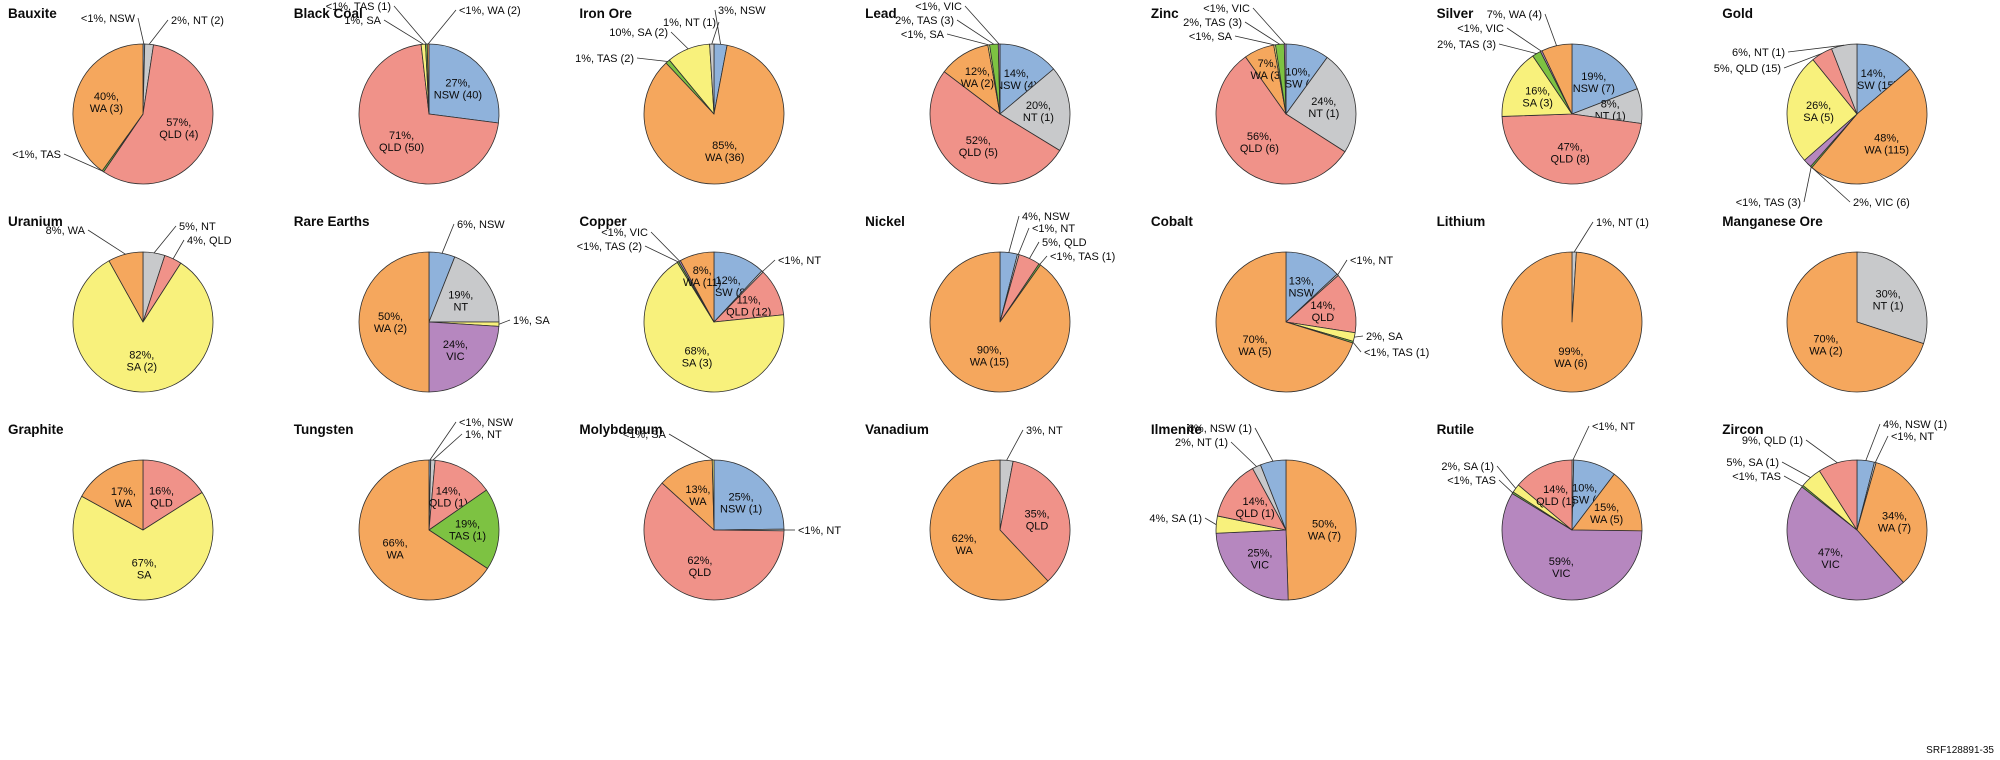  Describe the element at coordinates (978, 147) in the screenshot. I see `slice-label: 52%, QLD (5)` at that location.